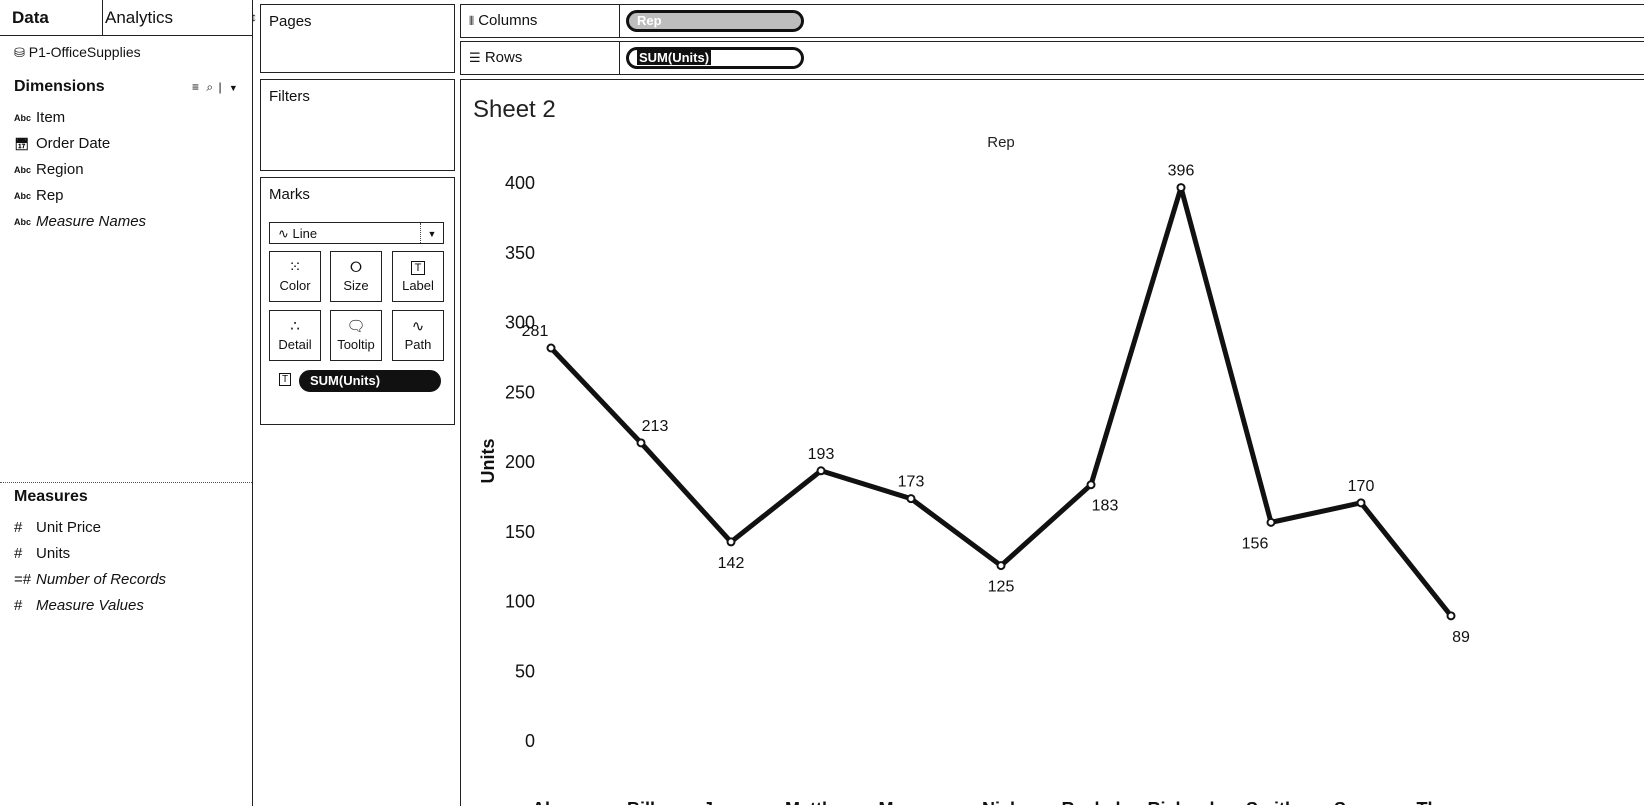 The width and height of the screenshot is (1644, 806). What do you see at coordinates (520, 602) in the screenshot?
I see `y-tick-label: 100` at bounding box center [520, 602].